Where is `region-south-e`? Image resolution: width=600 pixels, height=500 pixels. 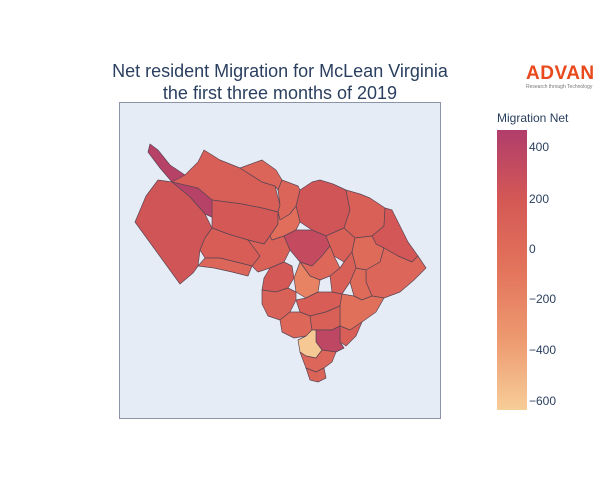 region-south-e is located at coordinates (279, 304).